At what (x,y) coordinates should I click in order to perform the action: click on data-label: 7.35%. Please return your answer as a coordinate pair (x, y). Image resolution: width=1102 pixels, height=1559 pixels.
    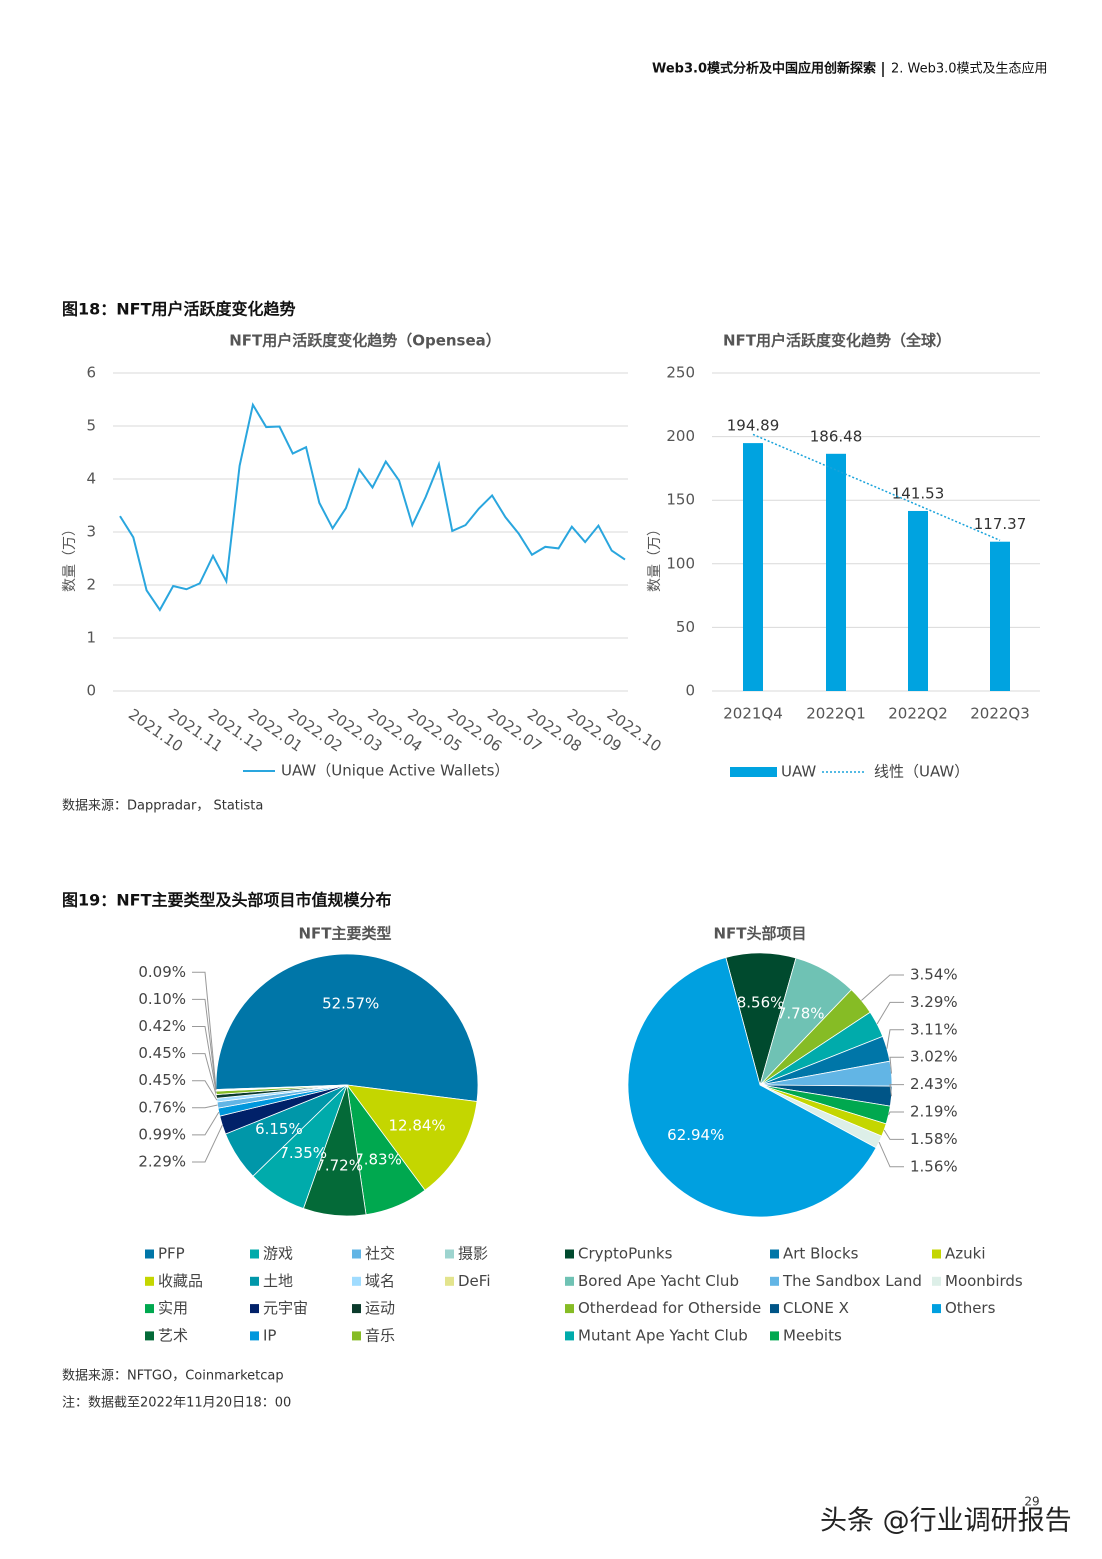
    Looking at the image, I should click on (303, 1153).